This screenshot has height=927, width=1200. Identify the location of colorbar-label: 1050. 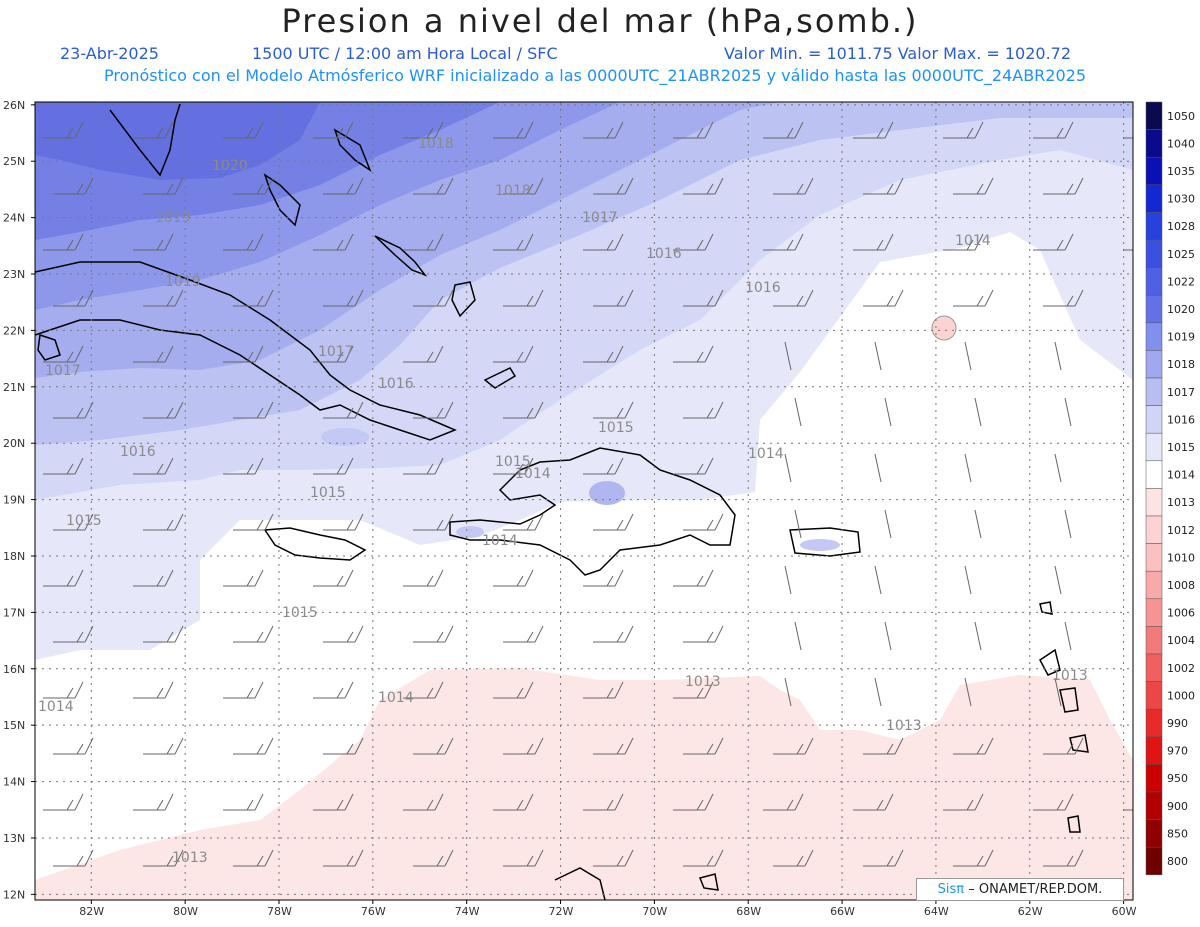
(1181, 116).